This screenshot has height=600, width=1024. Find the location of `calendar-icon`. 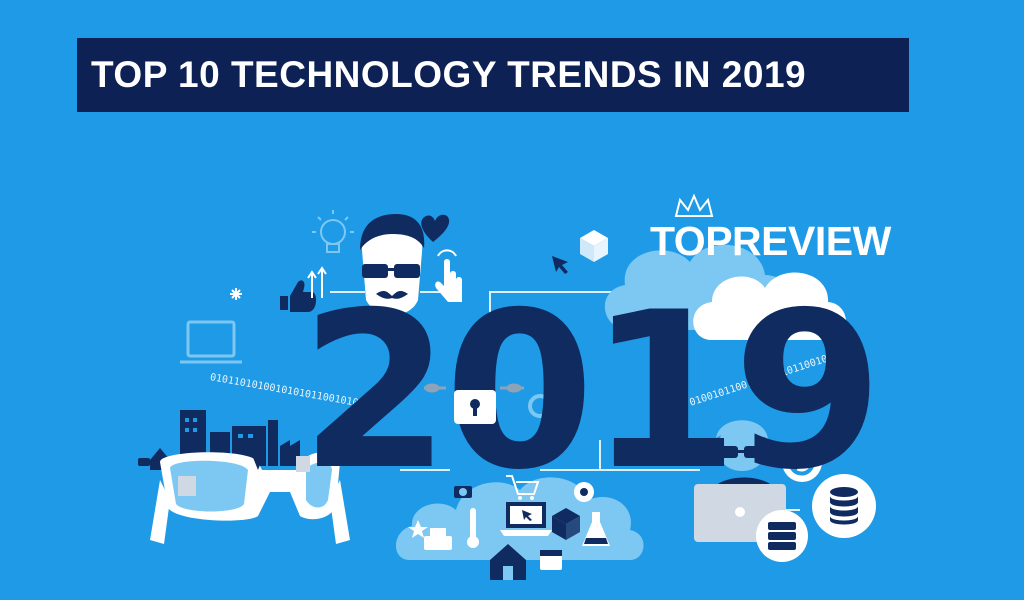

calendar-icon is located at coordinates (551, 560).